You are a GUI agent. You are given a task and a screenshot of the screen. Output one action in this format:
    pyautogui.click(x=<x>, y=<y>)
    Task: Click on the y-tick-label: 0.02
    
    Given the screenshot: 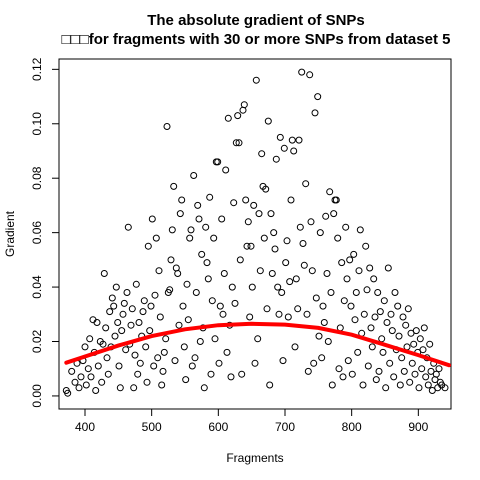 What is the action you would take?
    pyautogui.click(x=37, y=342)
    